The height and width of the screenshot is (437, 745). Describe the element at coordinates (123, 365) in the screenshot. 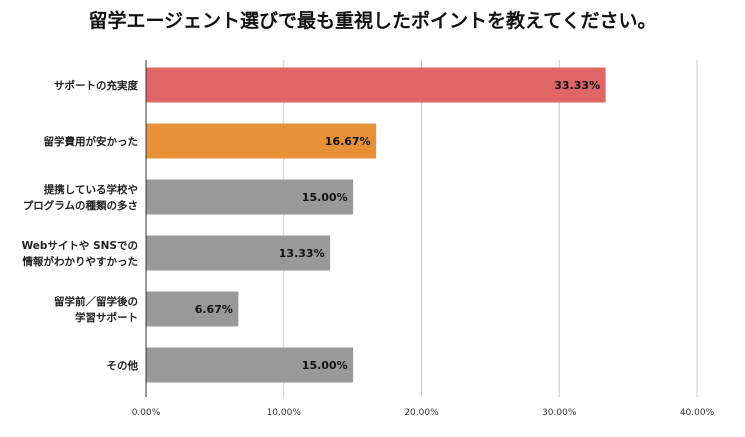

I see `category-label: その他` at that location.